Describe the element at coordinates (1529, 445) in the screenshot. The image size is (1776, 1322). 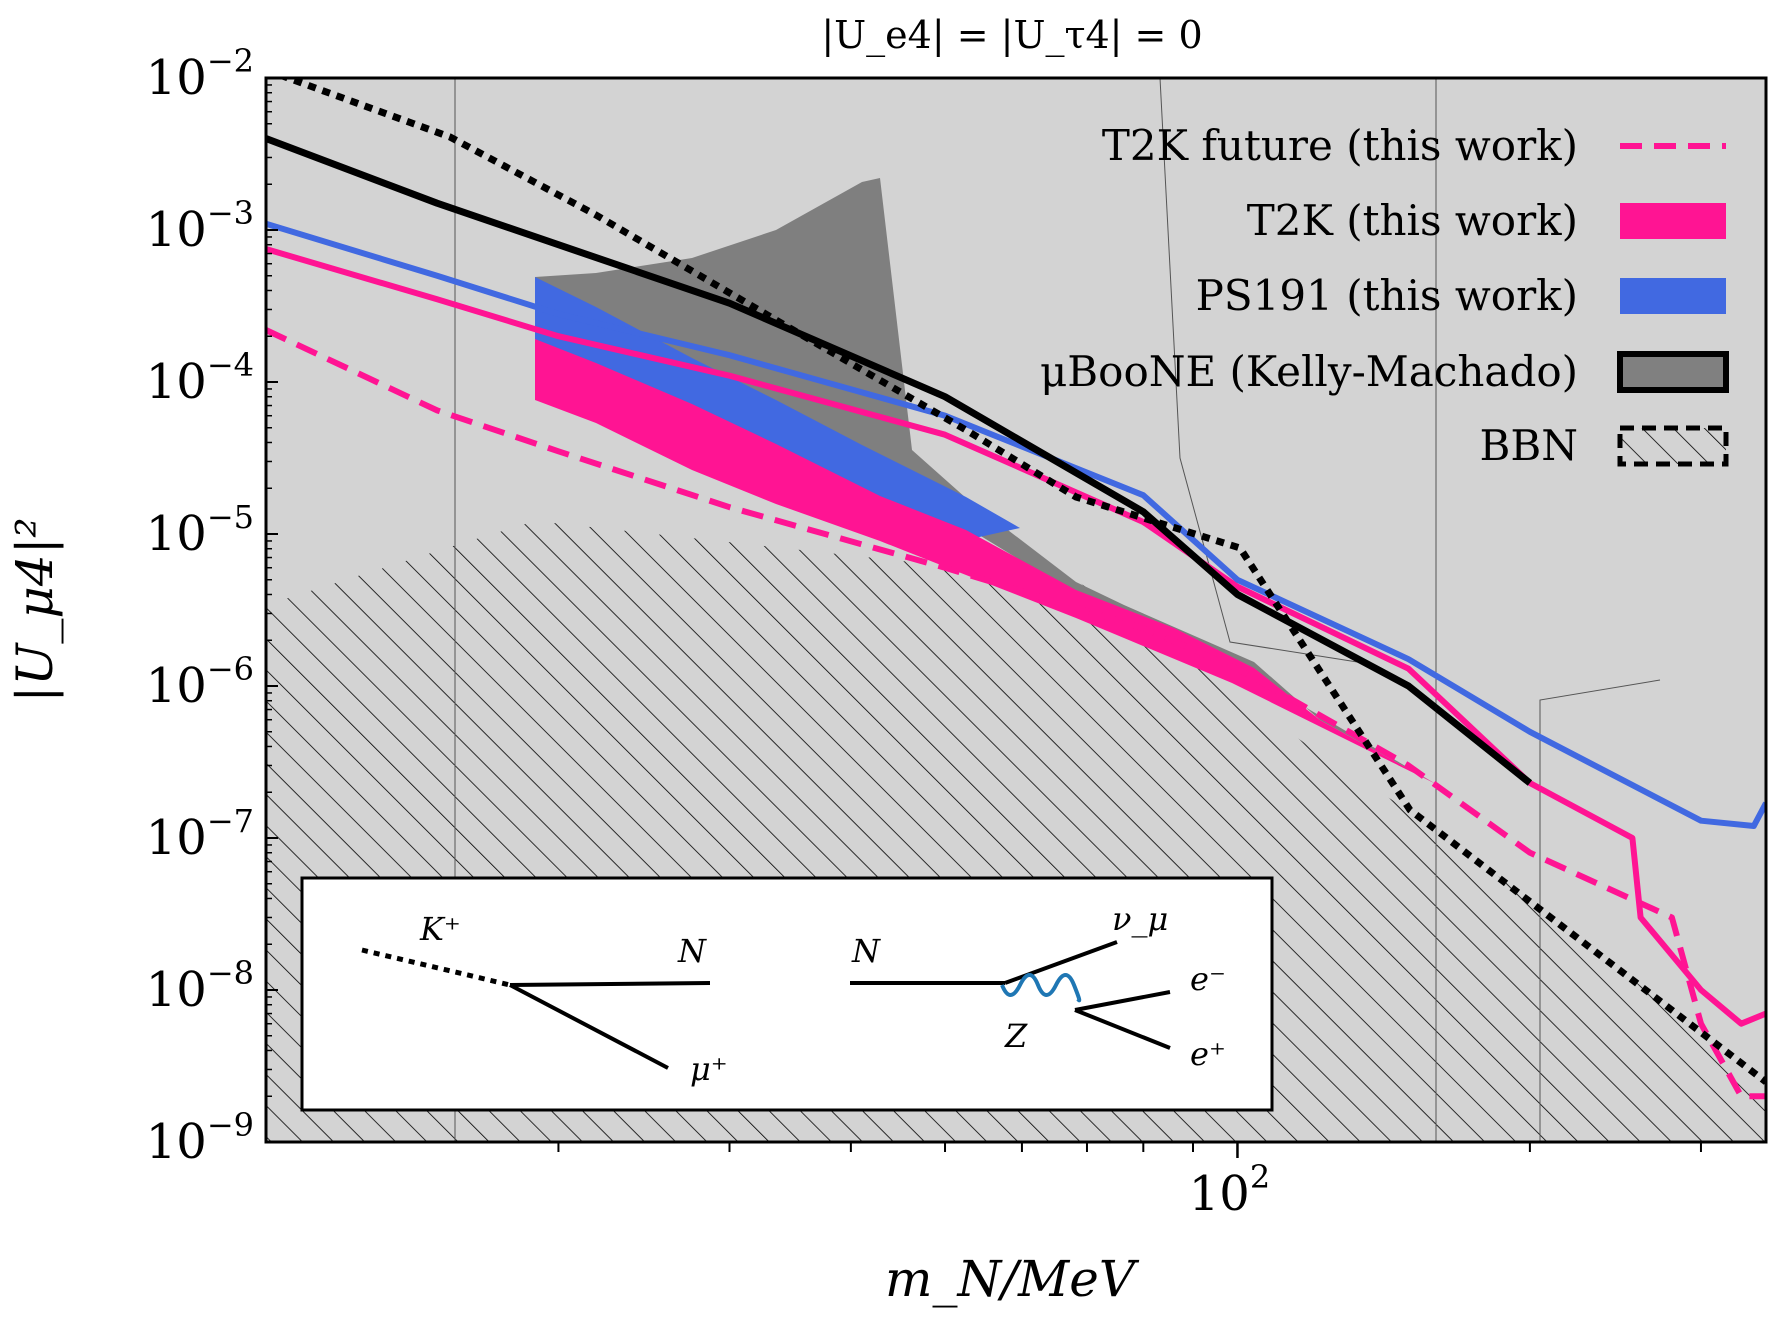
I see `legend-label-4: BBN` at that location.